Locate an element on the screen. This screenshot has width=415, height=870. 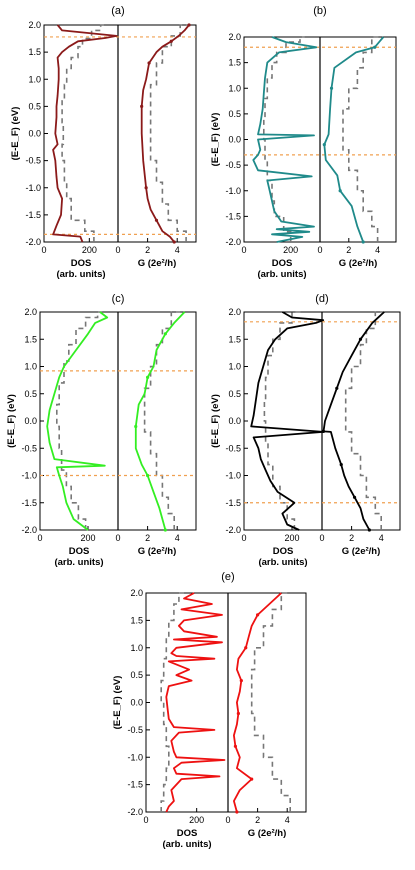
panel-label: (d) is located at coordinates (321, 299).